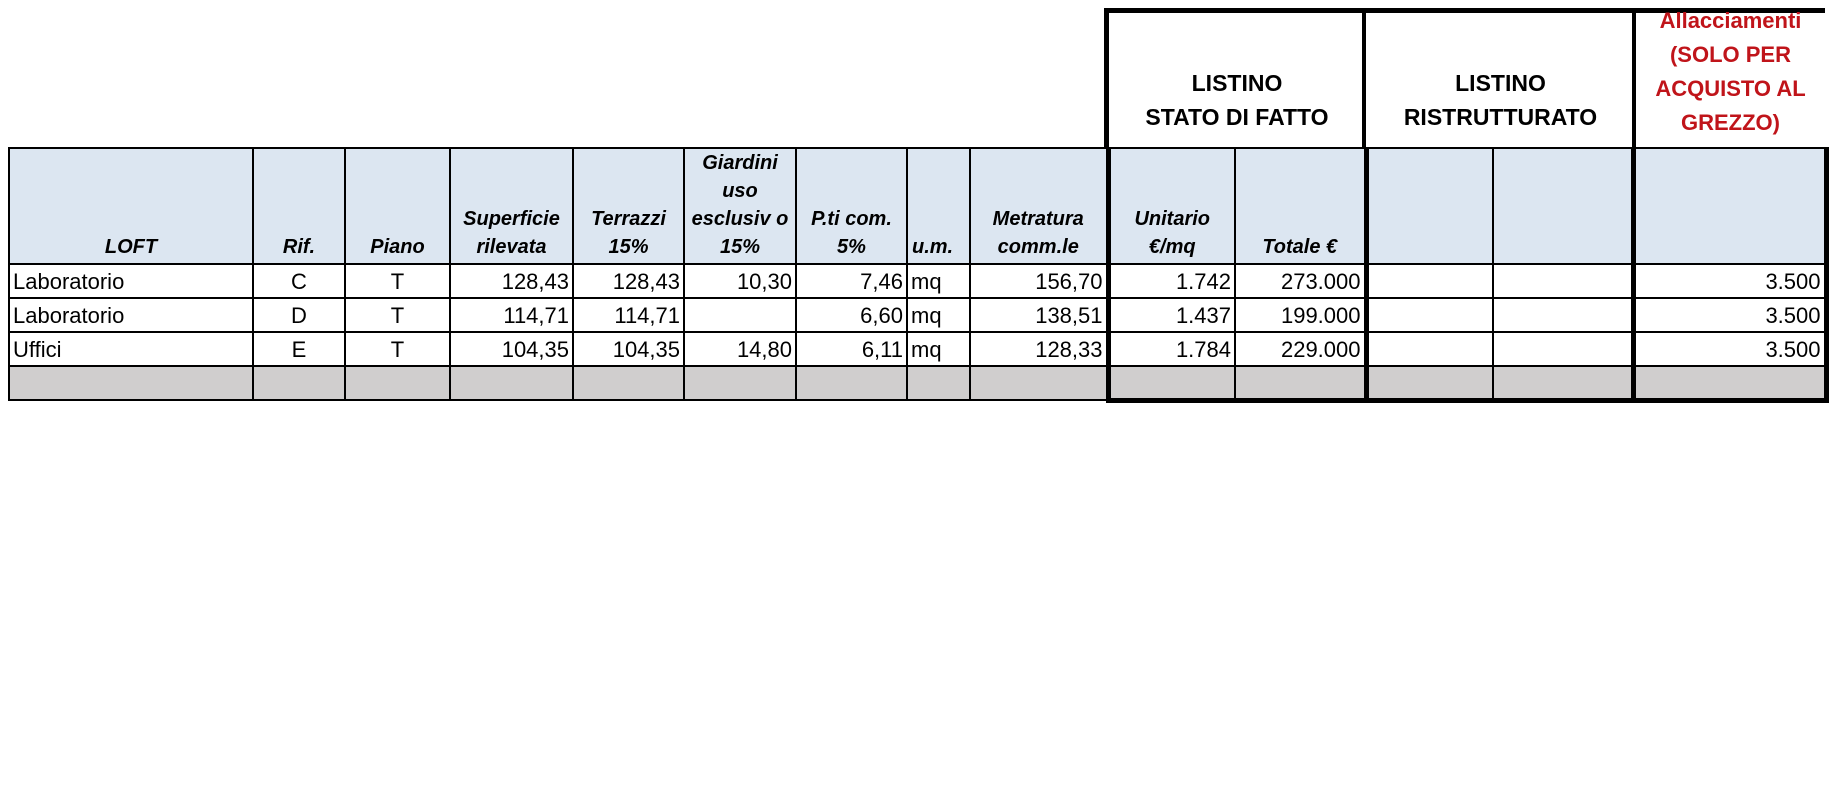 This screenshot has width=1831, height=802. I want to click on cell-metratura: 128,33, so click(1039, 349).